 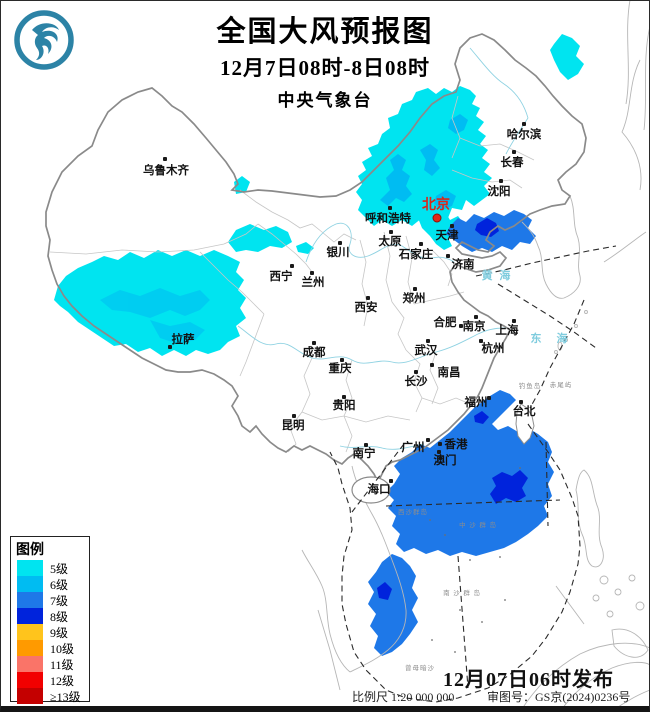 What do you see at coordinates (567, 57) in the screenshot?
I see `wind-area-5-ne-streak` at bounding box center [567, 57].